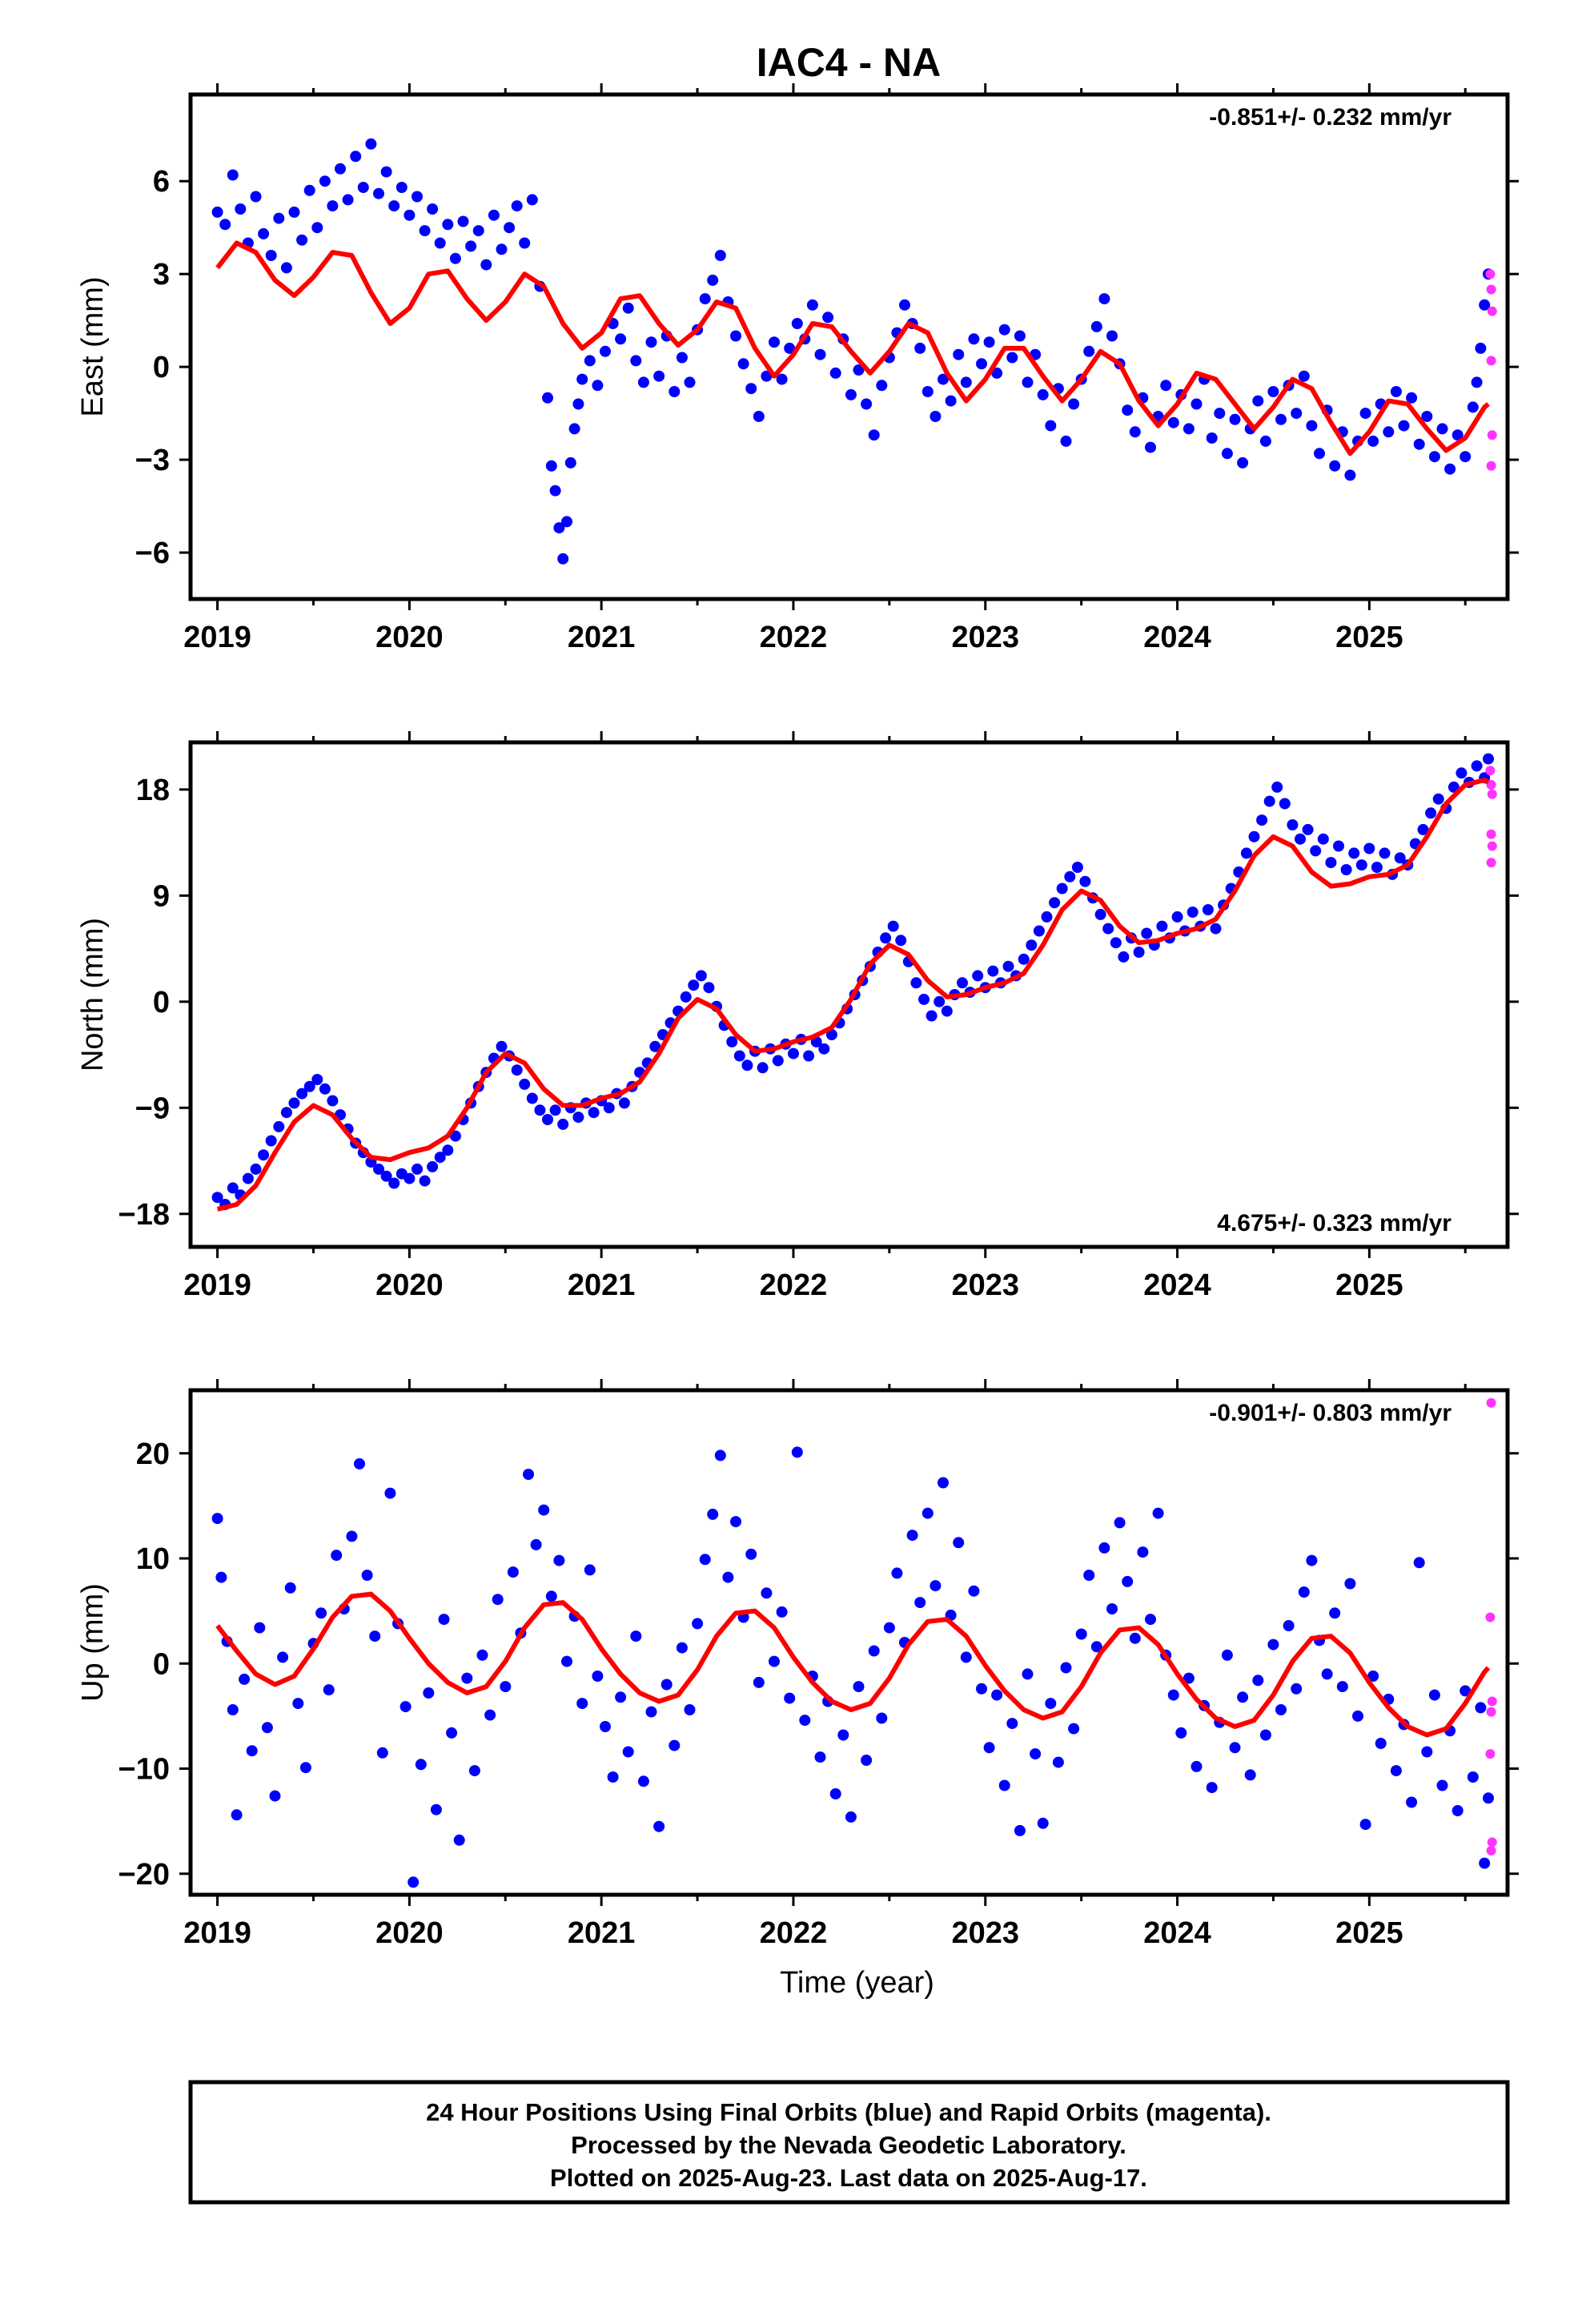 This screenshot has width=1582, height=2324. What do you see at coordinates (602, 1933) in the screenshot?
I see `up-x-tick-label: 2021` at bounding box center [602, 1933].